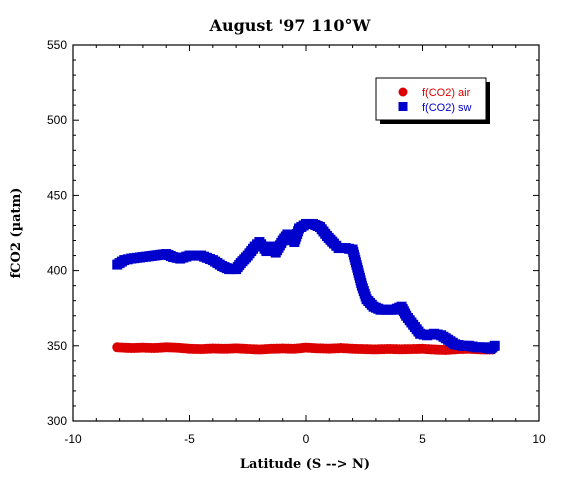  Describe the element at coordinates (16, 233) in the screenshot. I see `y-axis-label: fCO2 (µatm)` at that location.